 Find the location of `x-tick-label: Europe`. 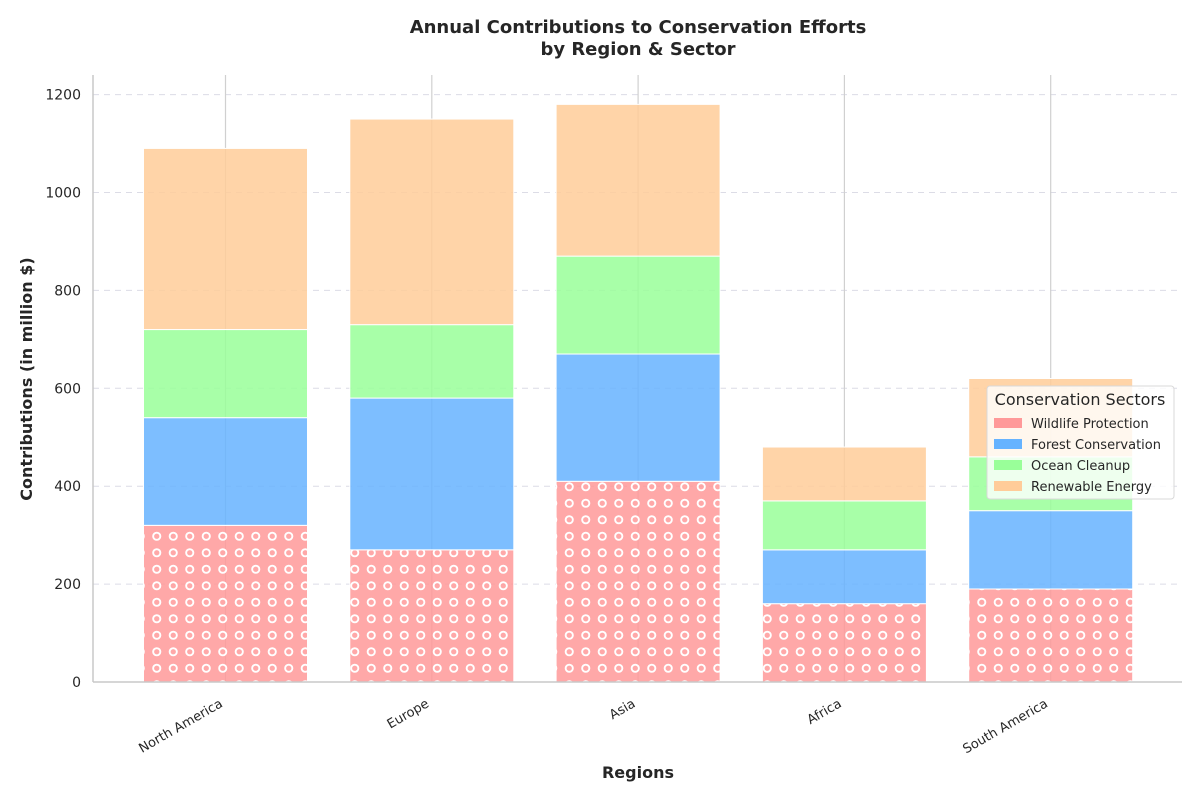

x-tick-label: Europe is located at coordinates (408, 714).